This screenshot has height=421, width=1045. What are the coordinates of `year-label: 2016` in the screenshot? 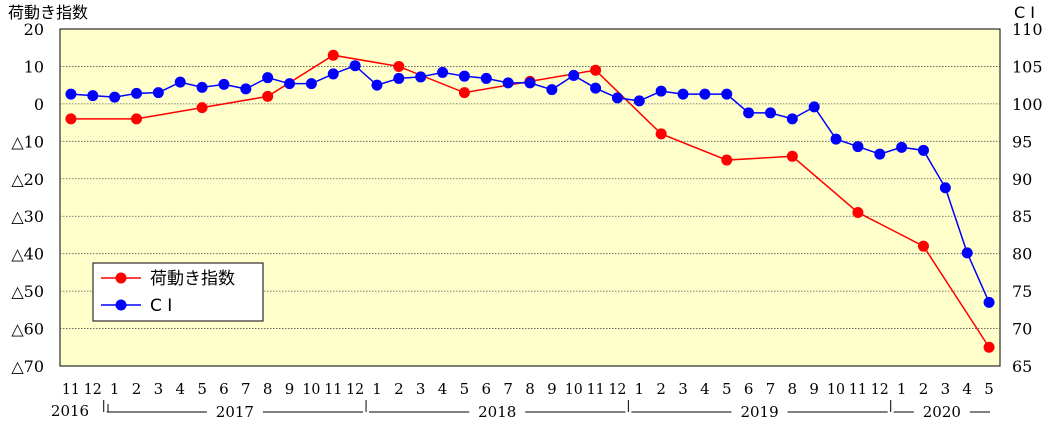 It's located at (70, 411).